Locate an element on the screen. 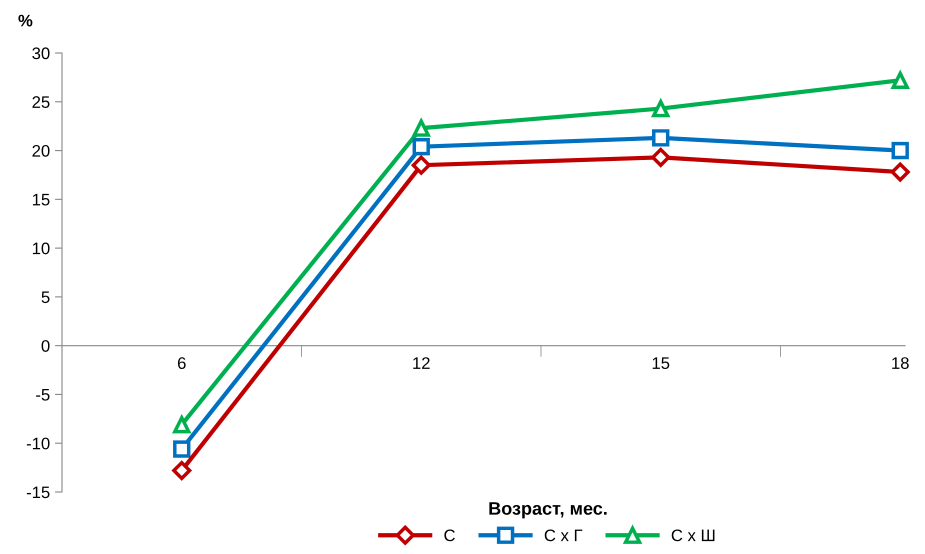  y-tick-label: 0 is located at coordinates (46, 346).